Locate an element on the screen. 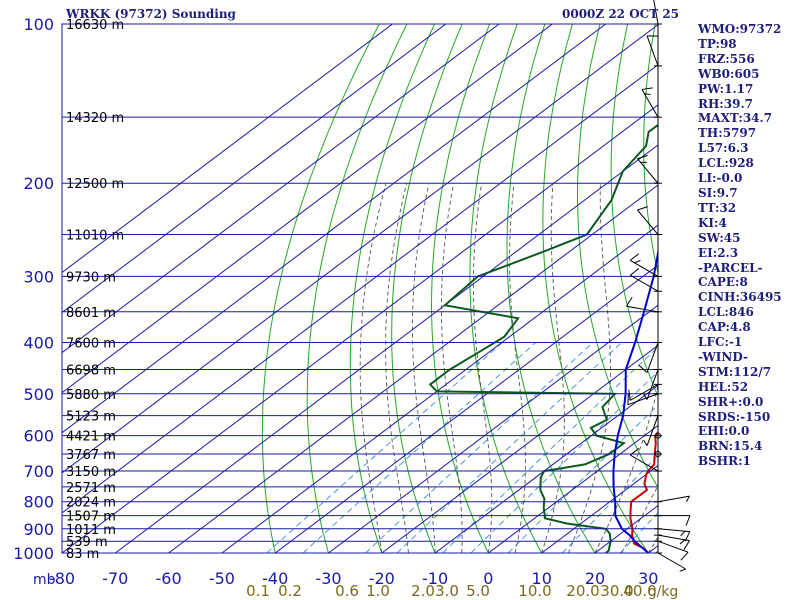  index-line: KI:4 is located at coordinates (712, 222).